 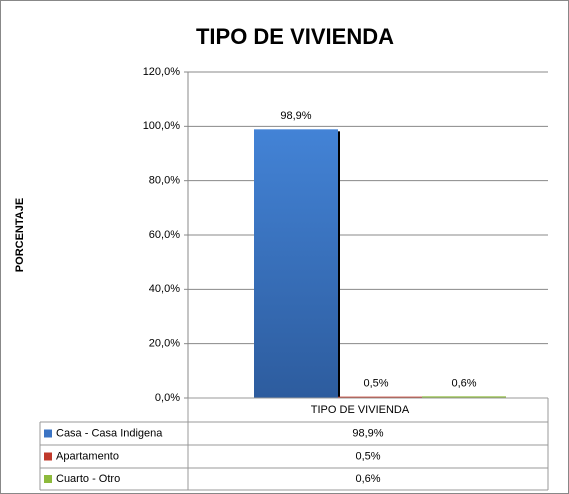 I want to click on data-label: 0,6%, so click(x=463, y=383).